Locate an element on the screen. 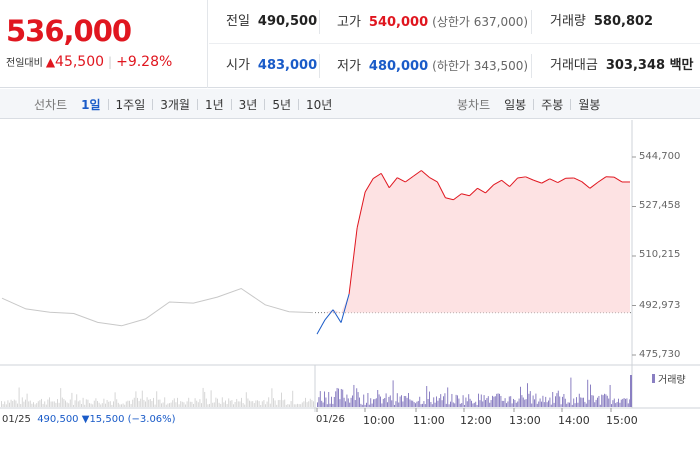  period-3y: 3년 is located at coordinates (248, 104).